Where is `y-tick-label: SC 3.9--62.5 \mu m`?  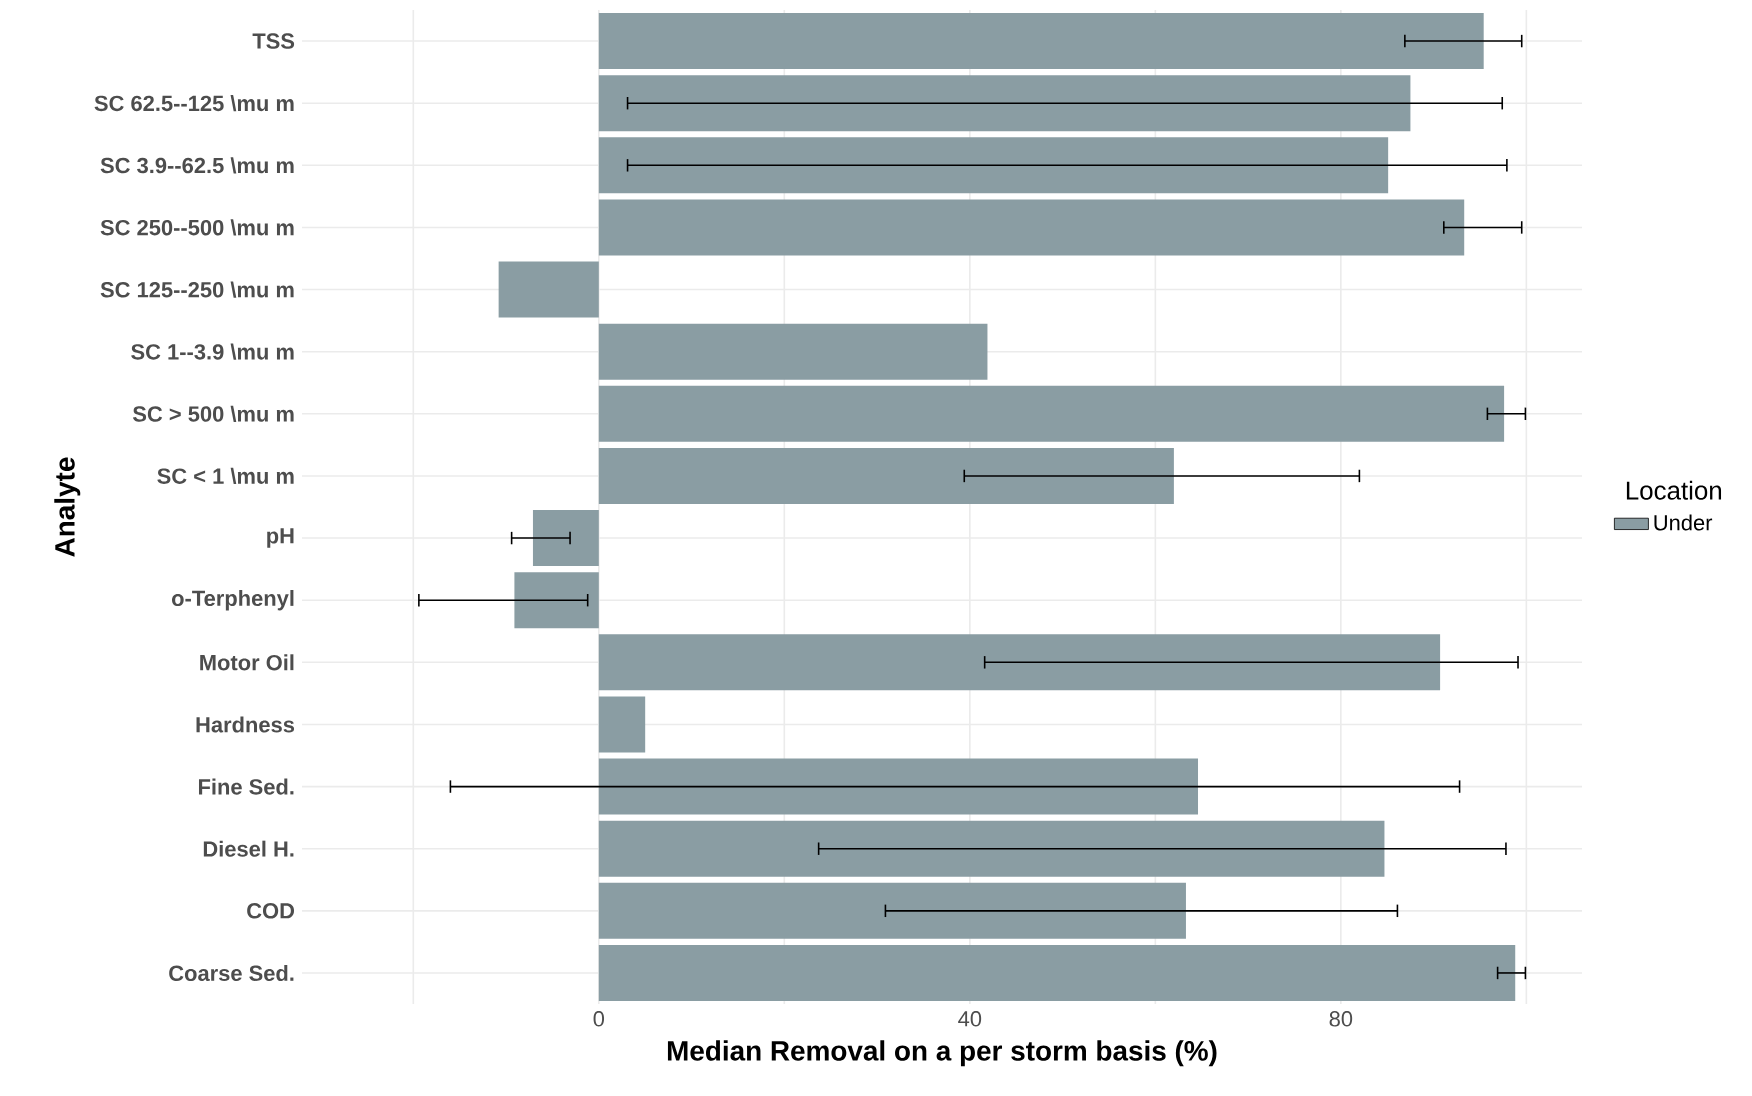
y-tick-label: SC 3.9--62.5 \mu m is located at coordinates (197, 165).